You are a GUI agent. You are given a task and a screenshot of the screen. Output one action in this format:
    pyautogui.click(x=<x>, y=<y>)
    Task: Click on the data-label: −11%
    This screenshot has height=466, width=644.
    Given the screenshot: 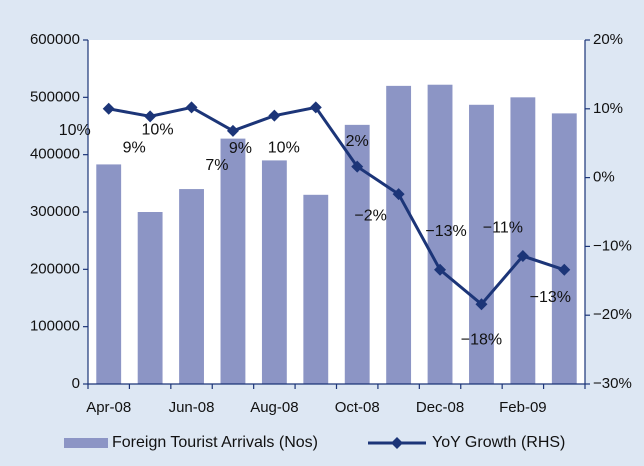 What is the action you would take?
    pyautogui.click(x=503, y=227)
    